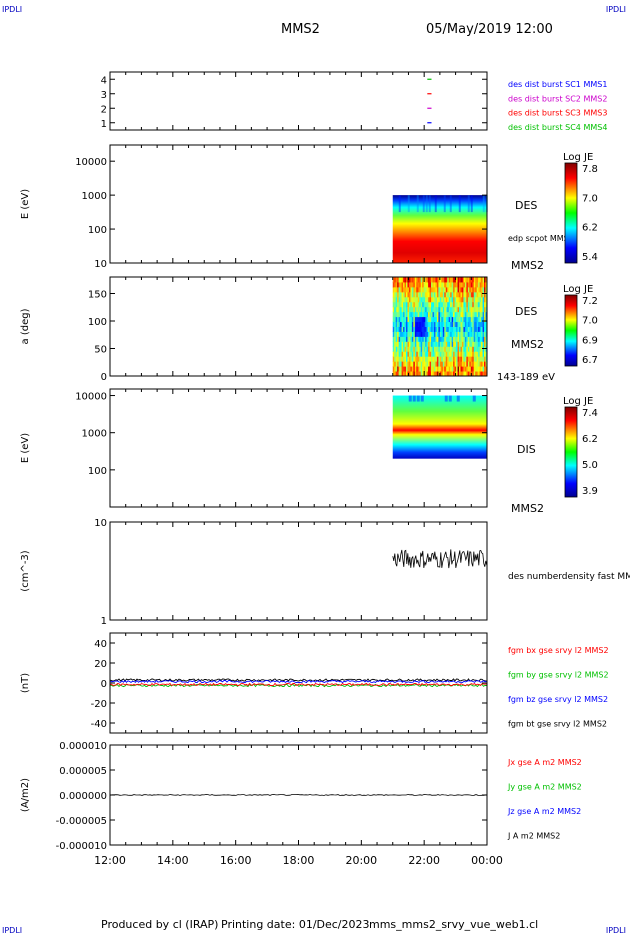 The image size is (630, 935). What do you see at coordinates (81, 846) in the screenshot?
I see `y-tick-label: -0.000010` at bounding box center [81, 846].